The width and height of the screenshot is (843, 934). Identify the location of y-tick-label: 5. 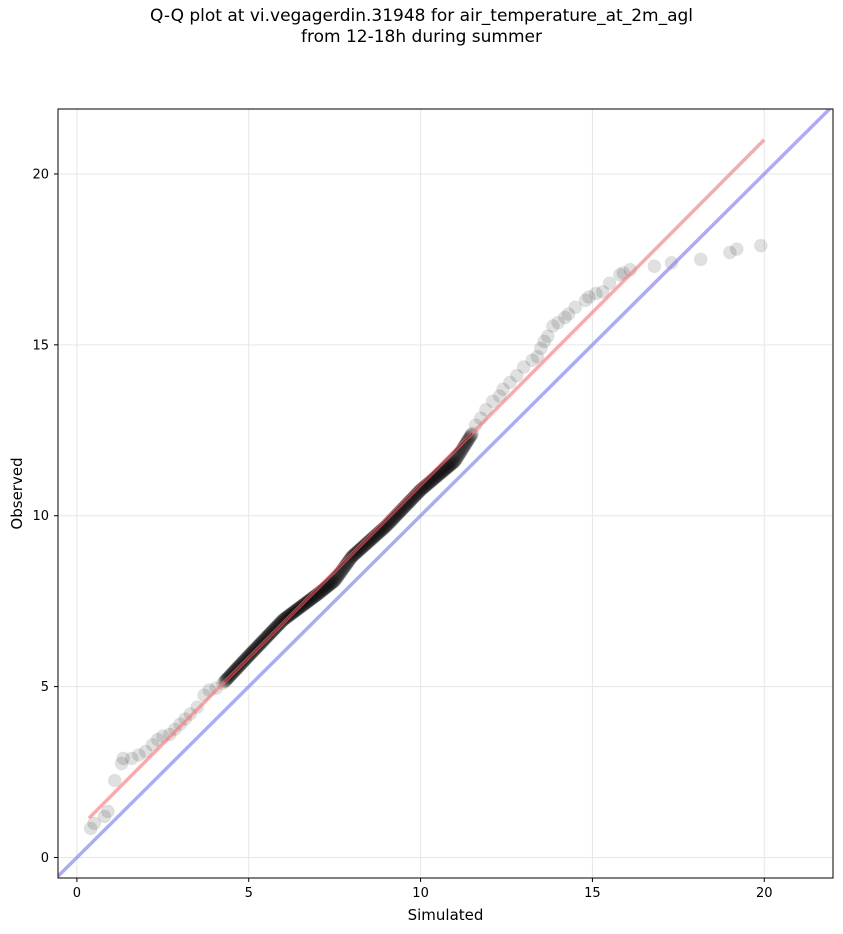
(45, 687).